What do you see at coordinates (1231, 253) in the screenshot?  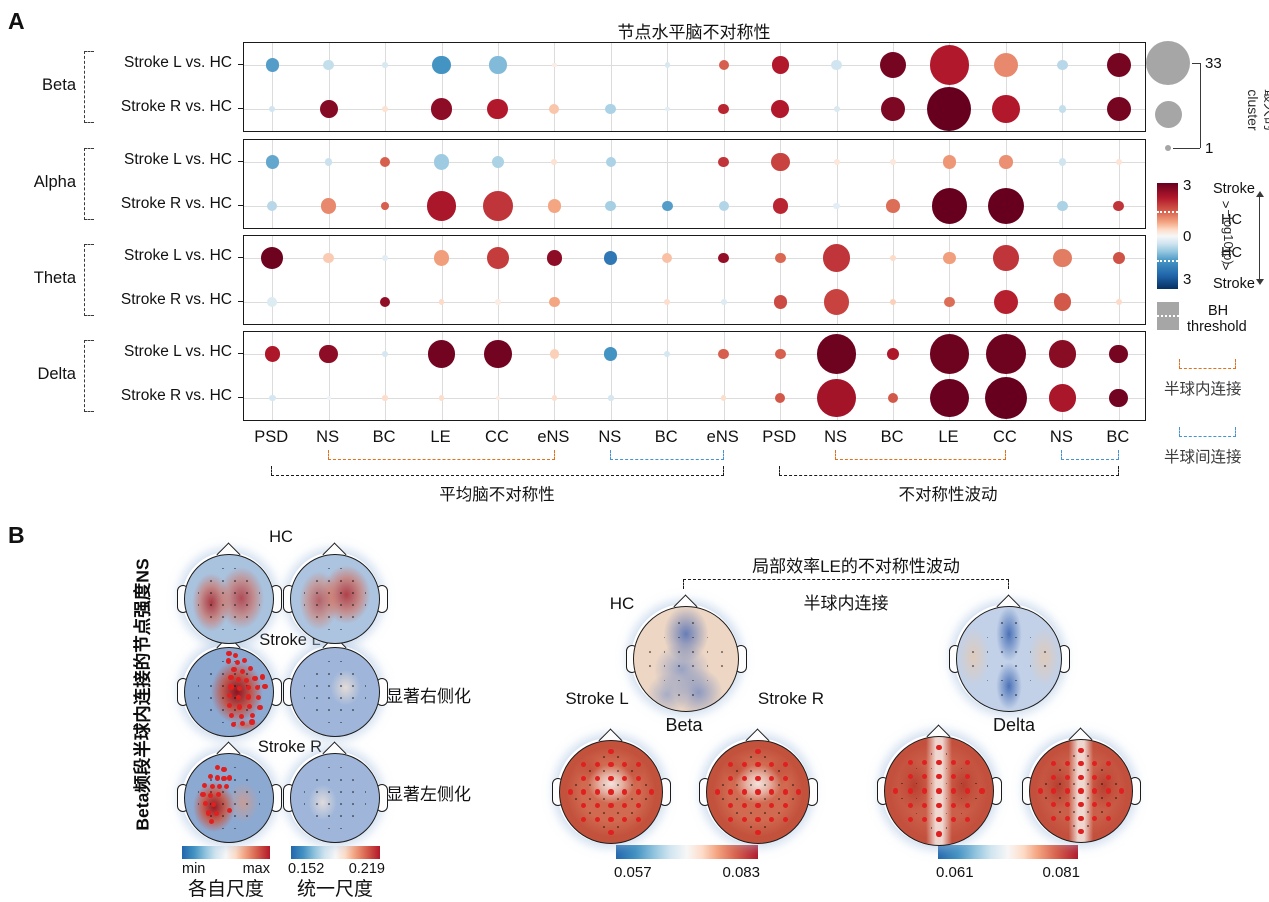 I see `colorbar-label-hc-bottom: HC` at bounding box center [1231, 253].